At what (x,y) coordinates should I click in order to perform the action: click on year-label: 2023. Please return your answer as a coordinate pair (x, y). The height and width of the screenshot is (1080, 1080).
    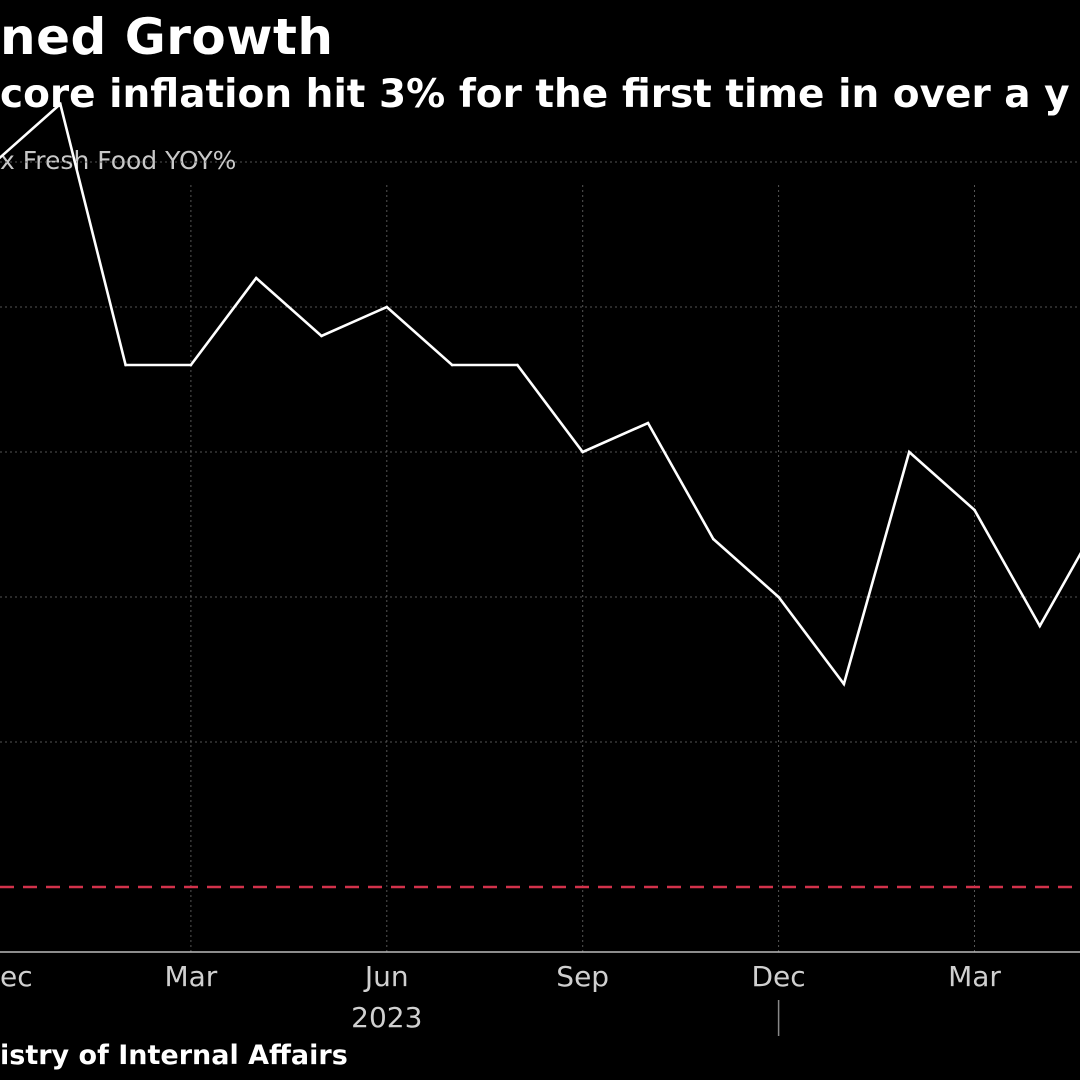
    Looking at the image, I should click on (386, 1017).